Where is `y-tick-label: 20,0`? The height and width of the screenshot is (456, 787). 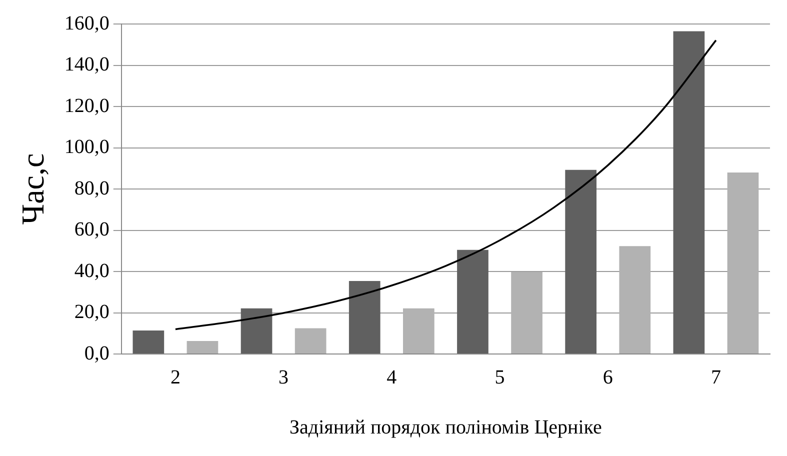
y-tick-label: 20,0 is located at coordinates (92, 312).